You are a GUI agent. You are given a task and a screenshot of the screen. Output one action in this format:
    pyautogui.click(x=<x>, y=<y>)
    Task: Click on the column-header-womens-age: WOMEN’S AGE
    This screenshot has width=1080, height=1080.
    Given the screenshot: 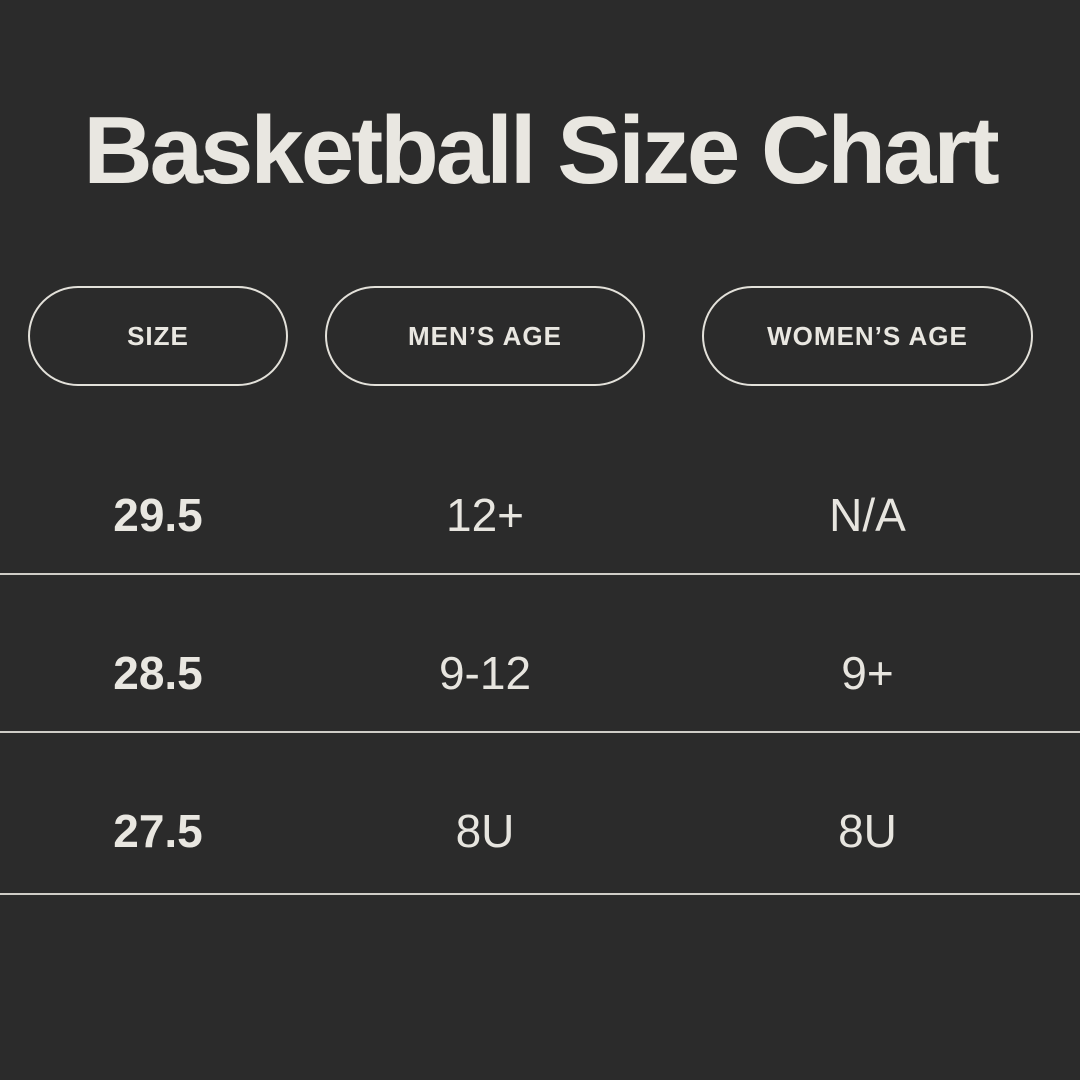 What is the action you would take?
    pyautogui.click(x=867, y=335)
    